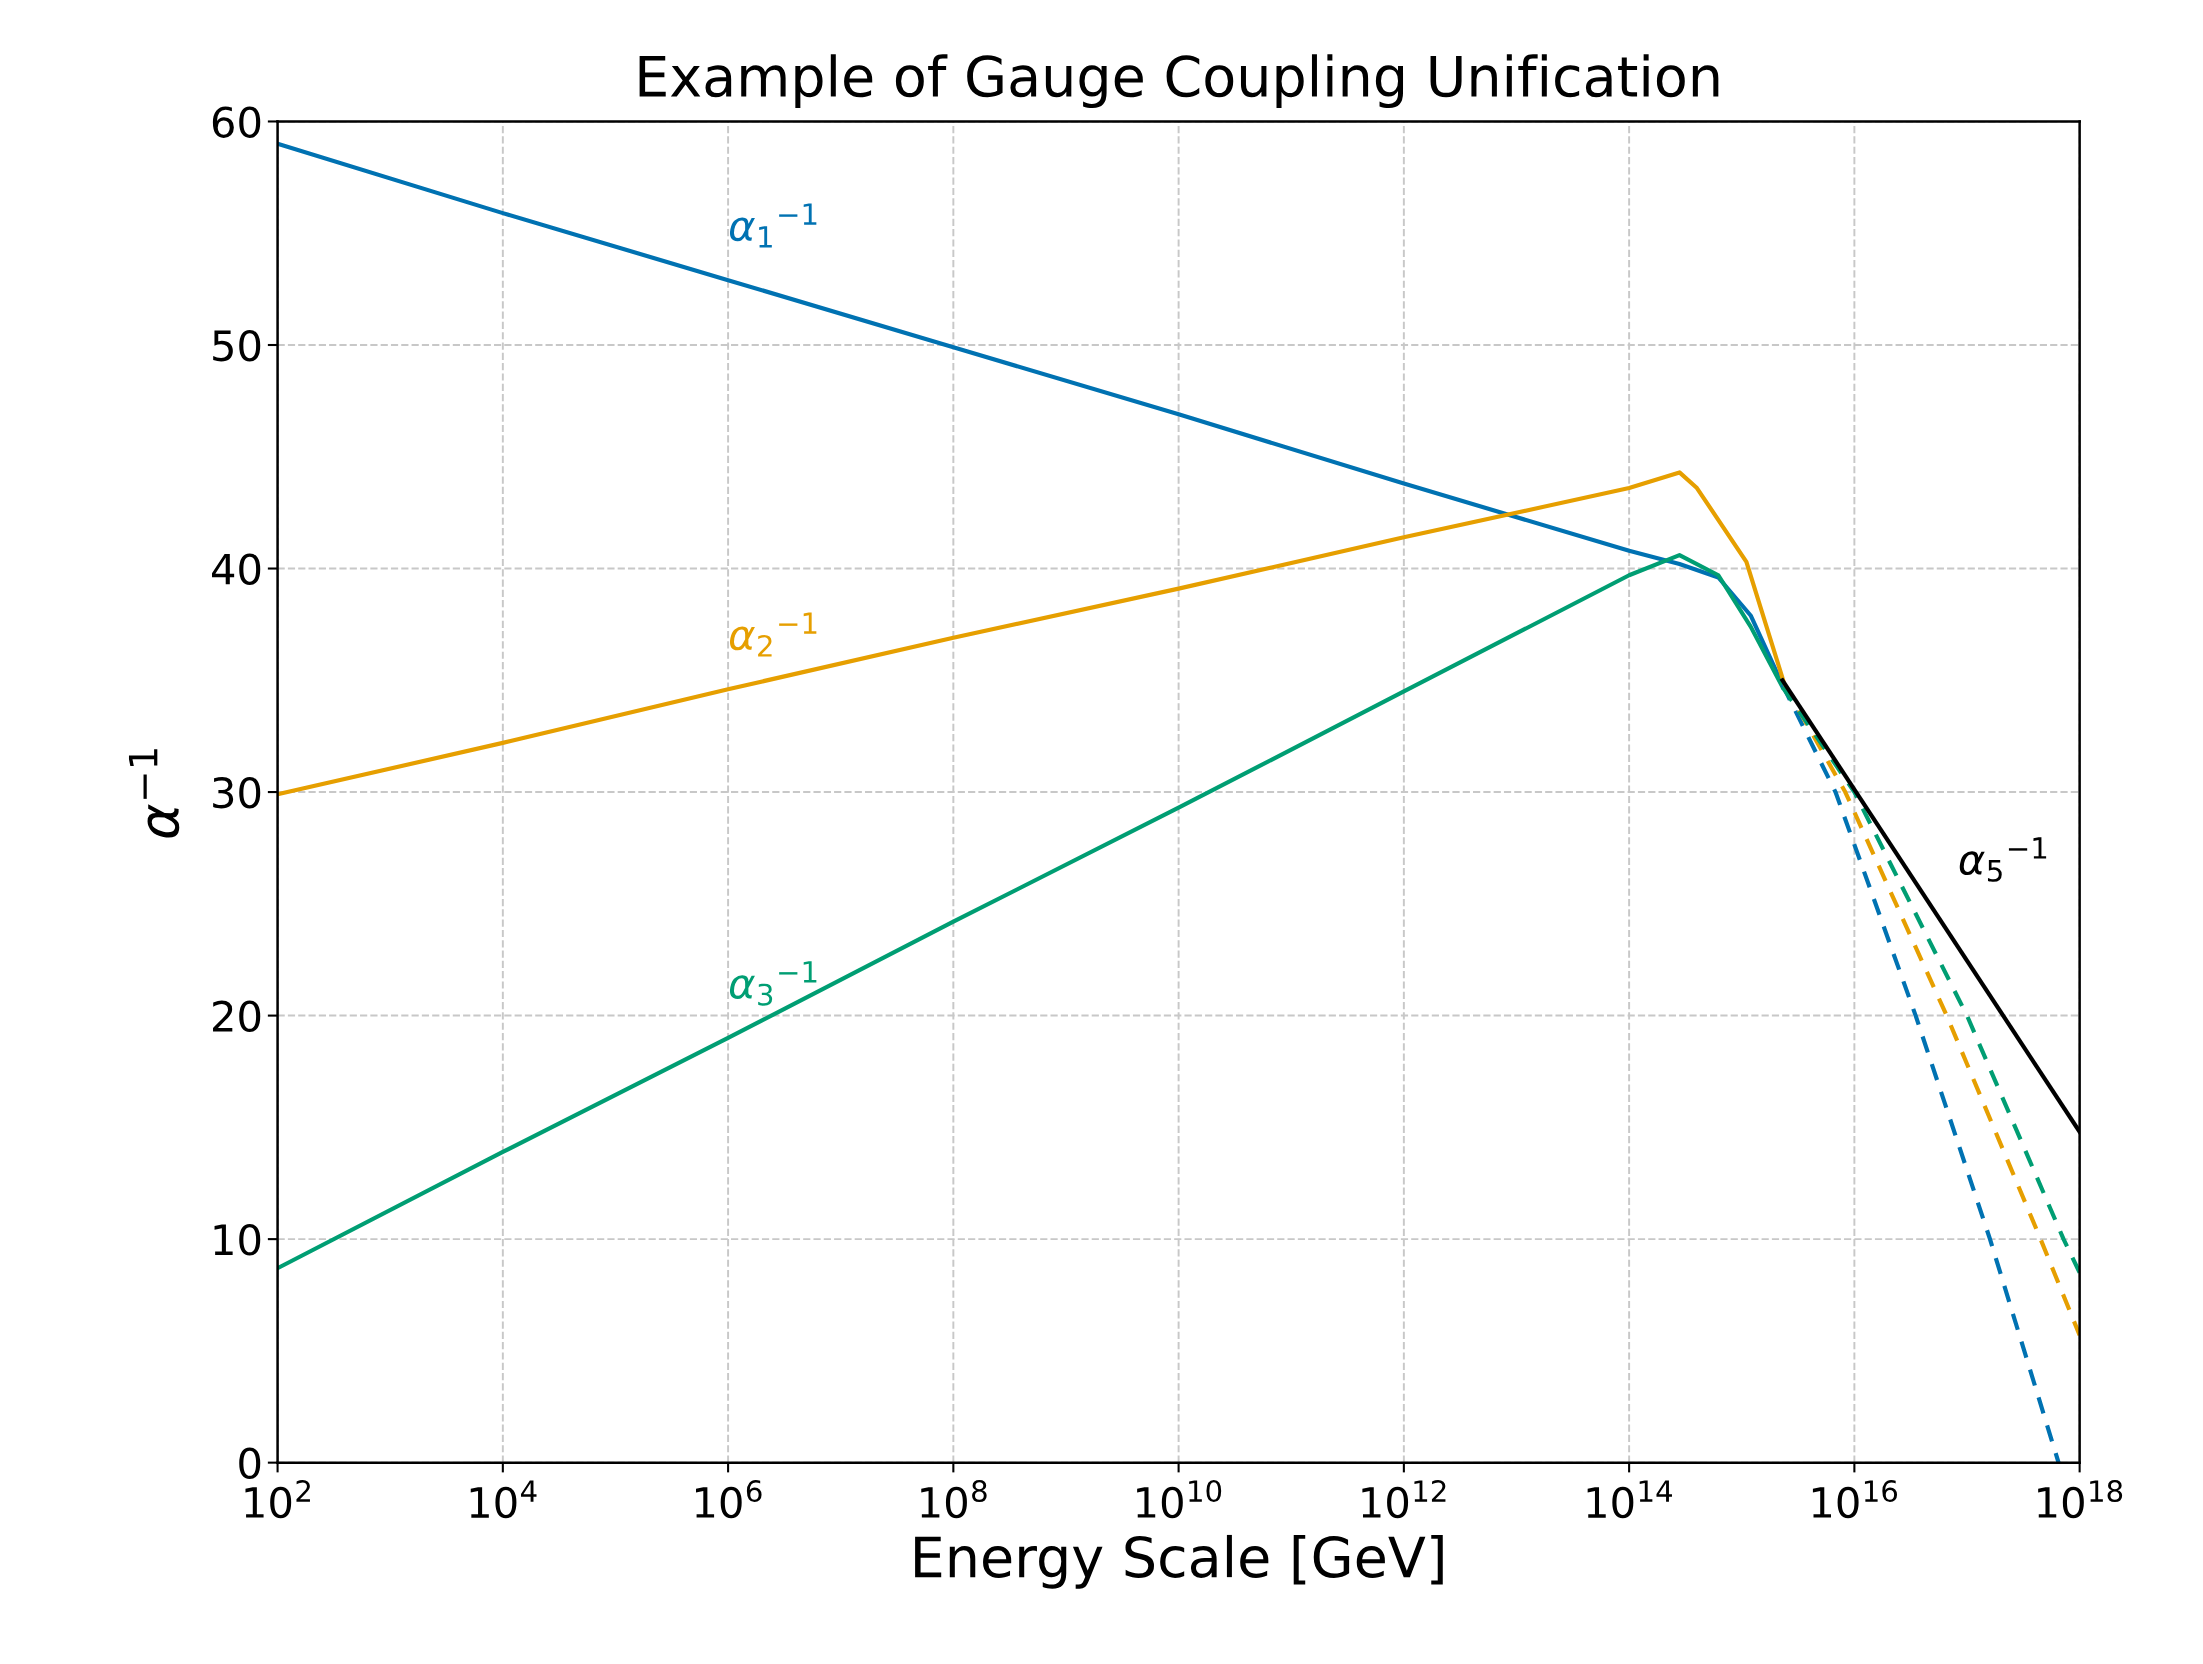  I want to click on x-tick-label: 10$^{4}$, so click(503, 1499).